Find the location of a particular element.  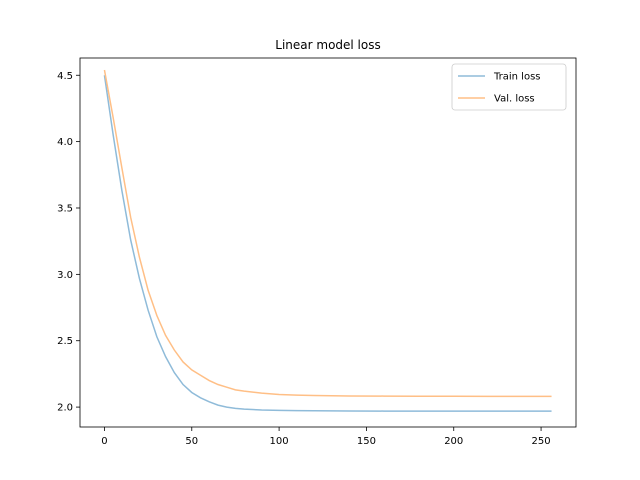

y-tick-label: 2.5 is located at coordinates (65, 341).